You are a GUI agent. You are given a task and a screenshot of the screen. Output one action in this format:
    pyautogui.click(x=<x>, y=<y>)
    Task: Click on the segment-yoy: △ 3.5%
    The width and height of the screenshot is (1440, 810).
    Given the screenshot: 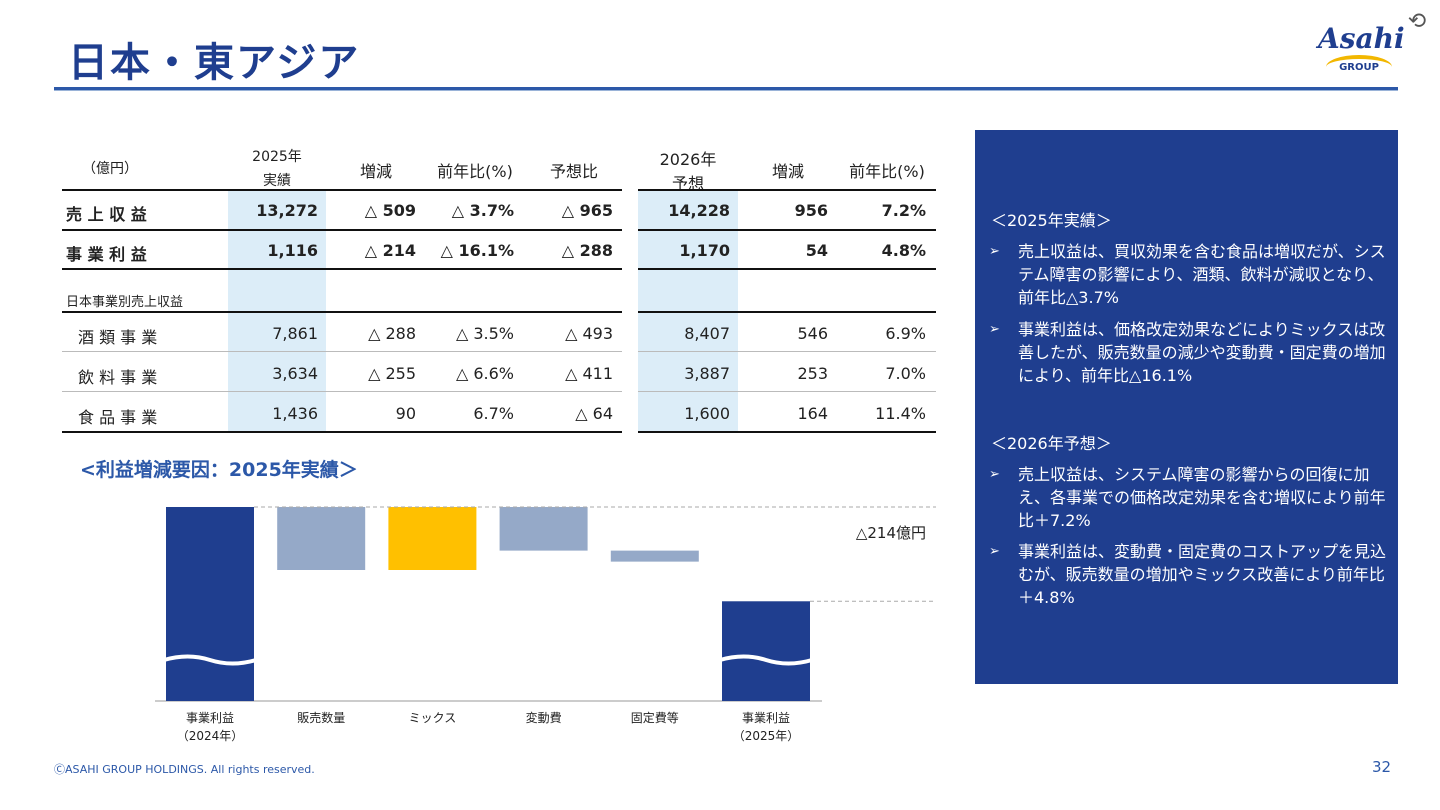 What is the action you would take?
    pyautogui.click(x=484, y=333)
    